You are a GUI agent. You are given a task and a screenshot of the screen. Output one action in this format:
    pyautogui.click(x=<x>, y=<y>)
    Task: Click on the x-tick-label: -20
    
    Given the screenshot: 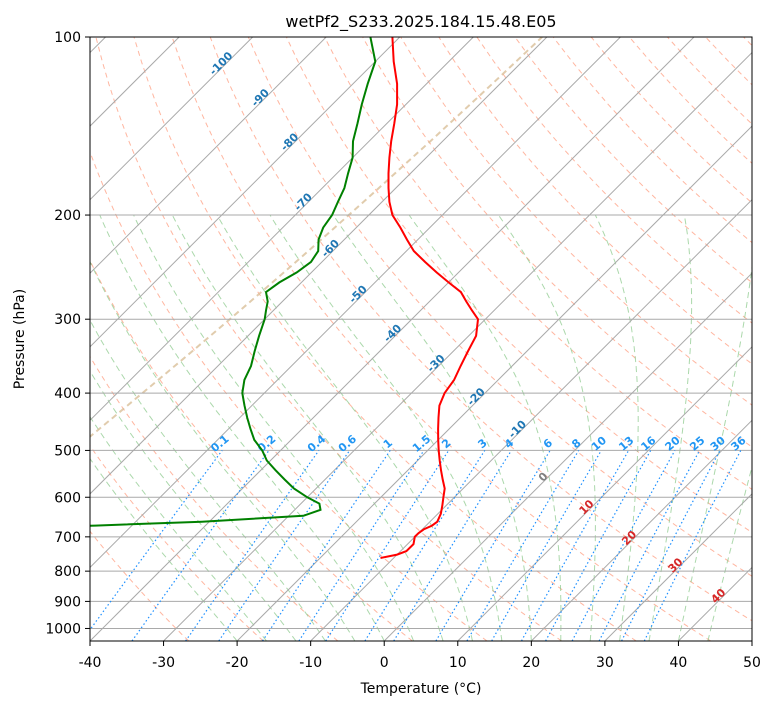 What is the action you would take?
    pyautogui.click(x=237, y=663)
    